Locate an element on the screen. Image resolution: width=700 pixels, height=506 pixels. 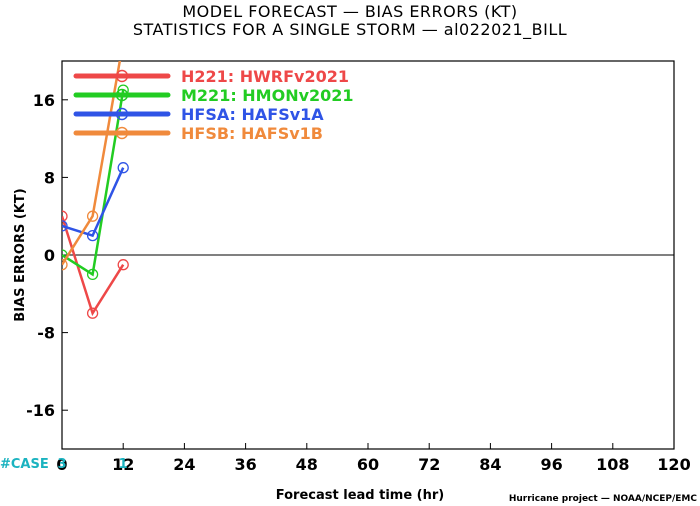
y-tick-label: -16 is located at coordinates (40, 410).